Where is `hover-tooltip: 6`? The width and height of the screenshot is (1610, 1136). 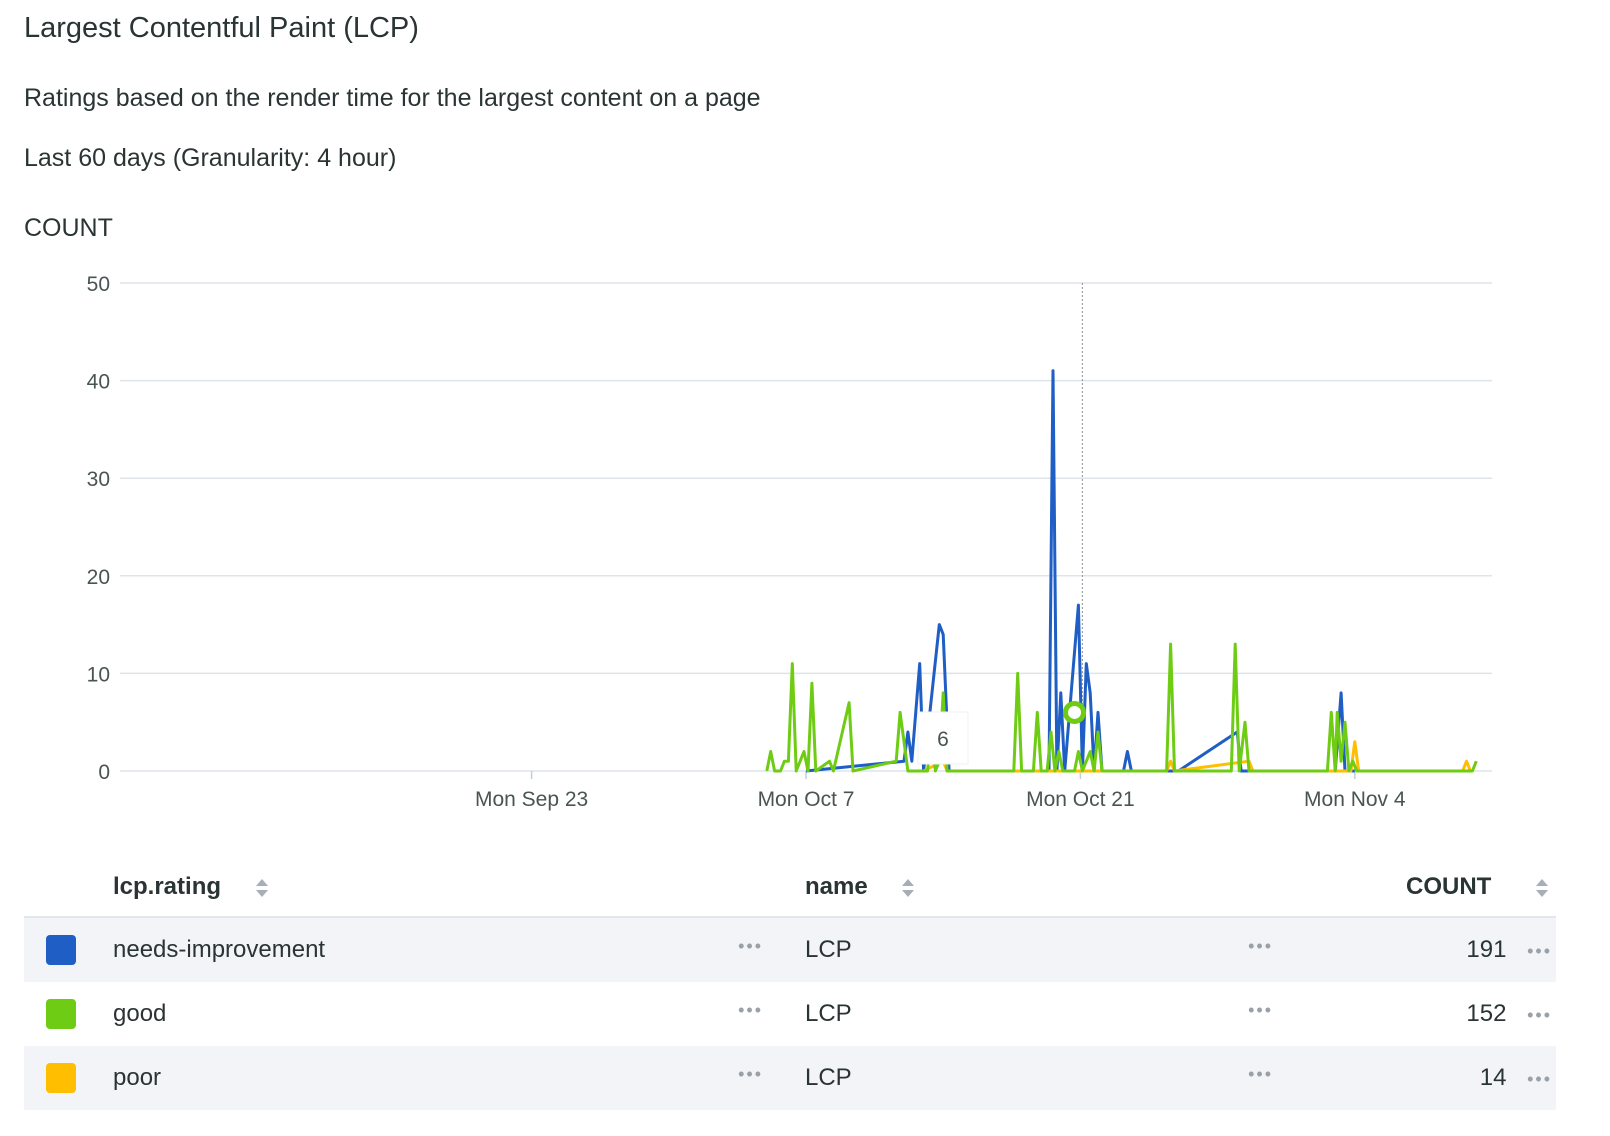 hover-tooltip: 6 is located at coordinates (1002, 732).